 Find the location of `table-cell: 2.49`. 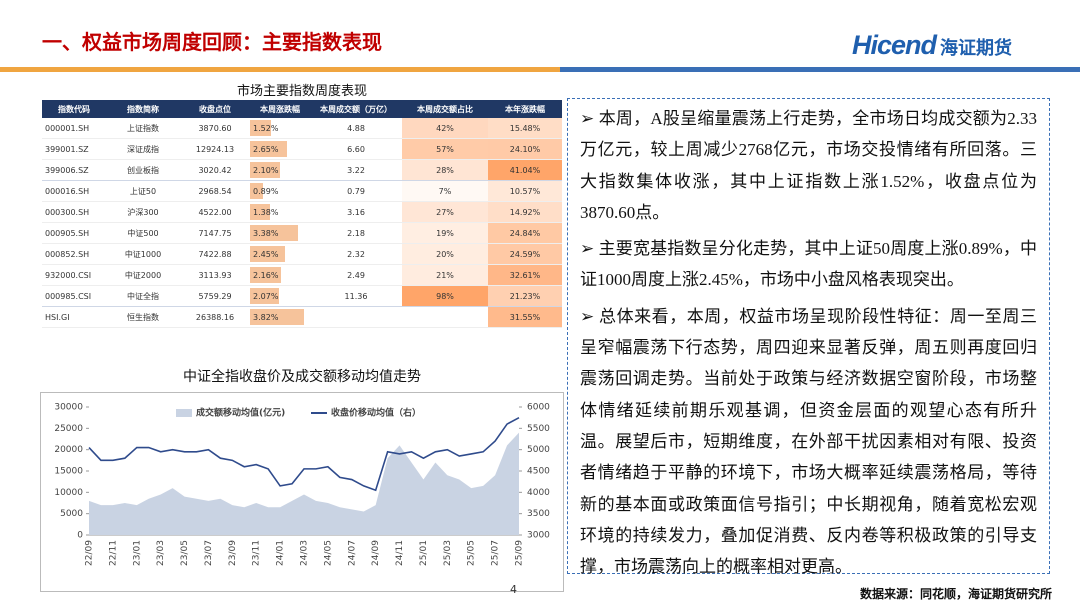

table-cell: 2.49 is located at coordinates (356, 275).